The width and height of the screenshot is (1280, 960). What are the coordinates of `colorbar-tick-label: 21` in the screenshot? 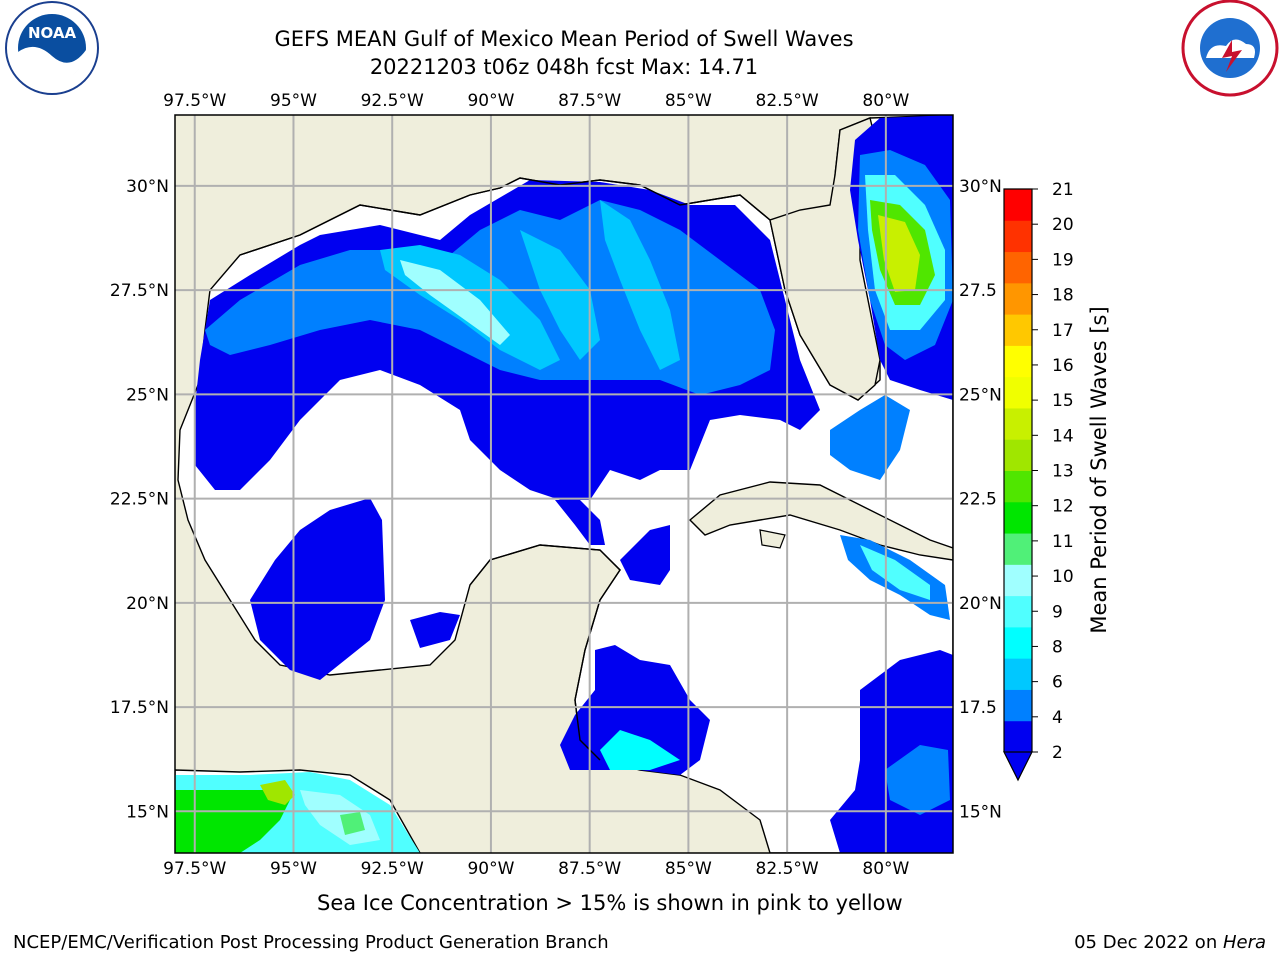 It's located at (1063, 190).